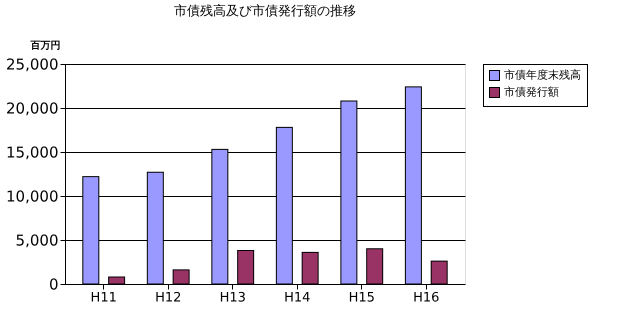 This screenshot has width=621, height=329. What do you see at coordinates (297, 298) in the screenshot?
I see `x-tick-label: H14` at bounding box center [297, 298].